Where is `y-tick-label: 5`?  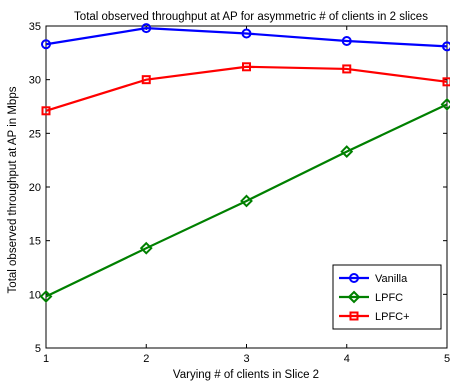 y-tick-label: 5 is located at coordinates (38, 349).